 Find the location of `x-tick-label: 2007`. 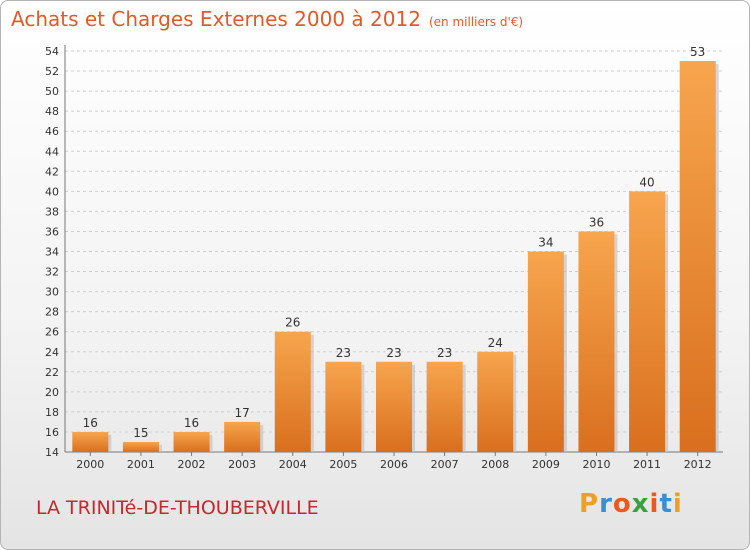

x-tick-label: 2007 is located at coordinates (445, 464).